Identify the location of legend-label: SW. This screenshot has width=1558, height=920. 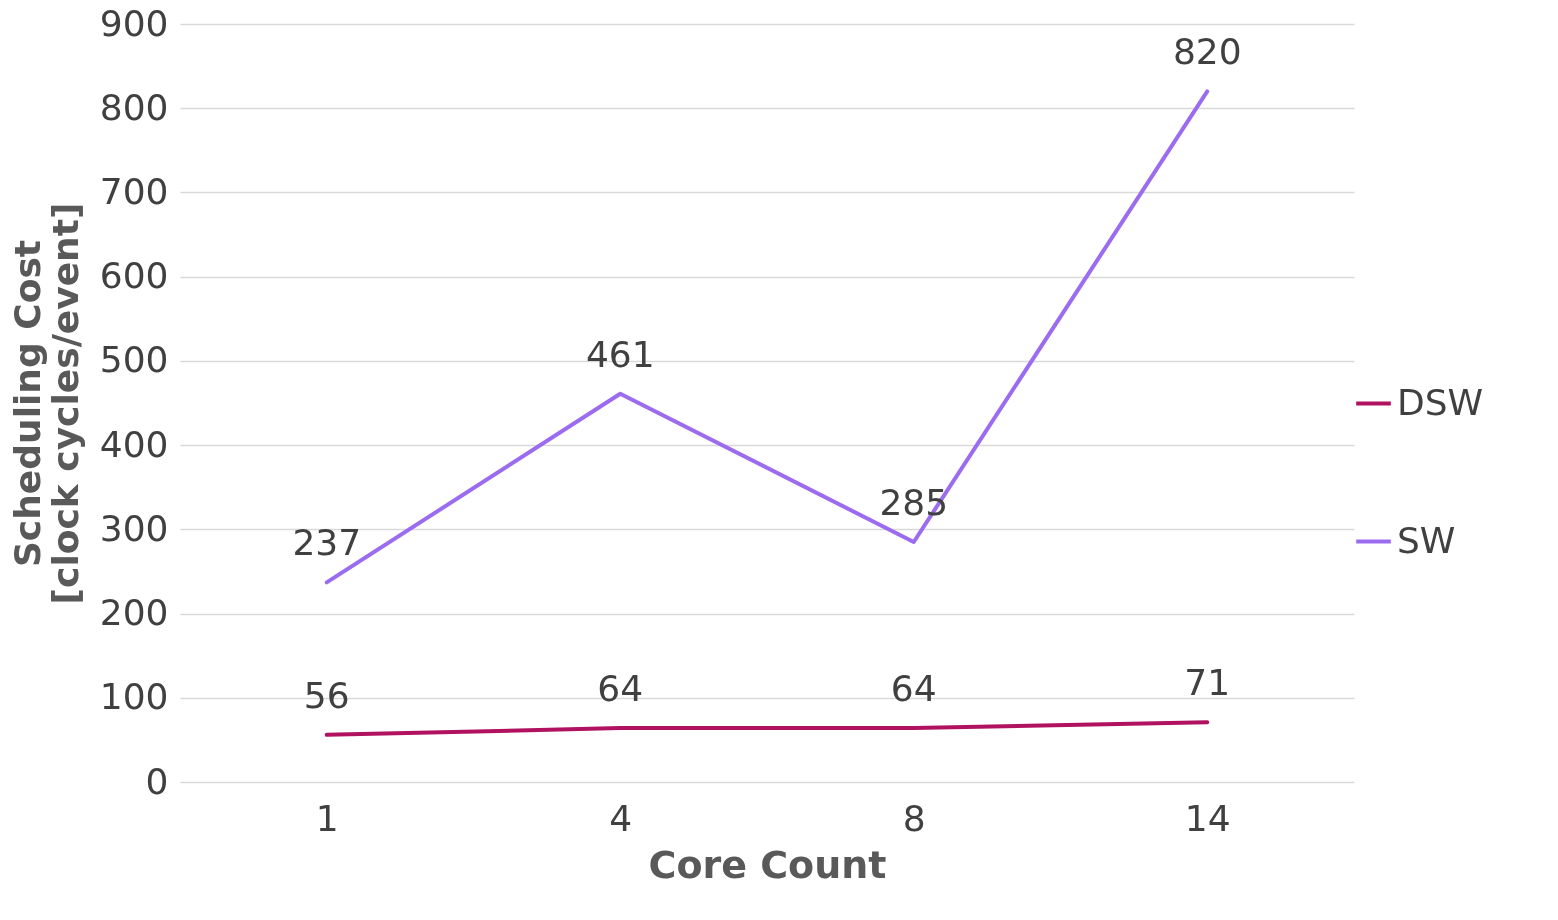
(1426, 540).